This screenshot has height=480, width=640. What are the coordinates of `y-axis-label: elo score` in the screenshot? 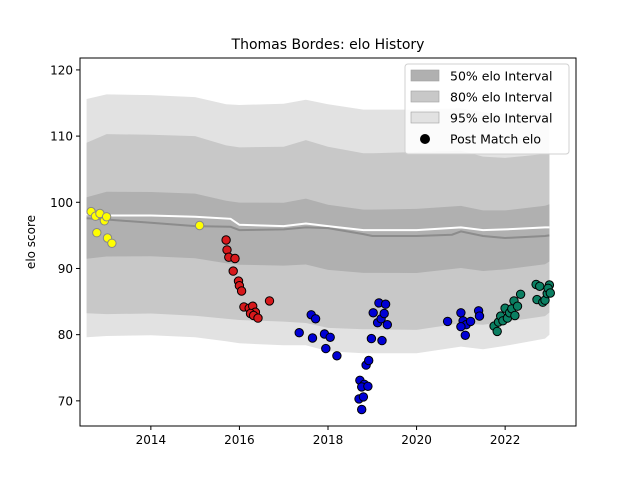 It's located at (31, 242).